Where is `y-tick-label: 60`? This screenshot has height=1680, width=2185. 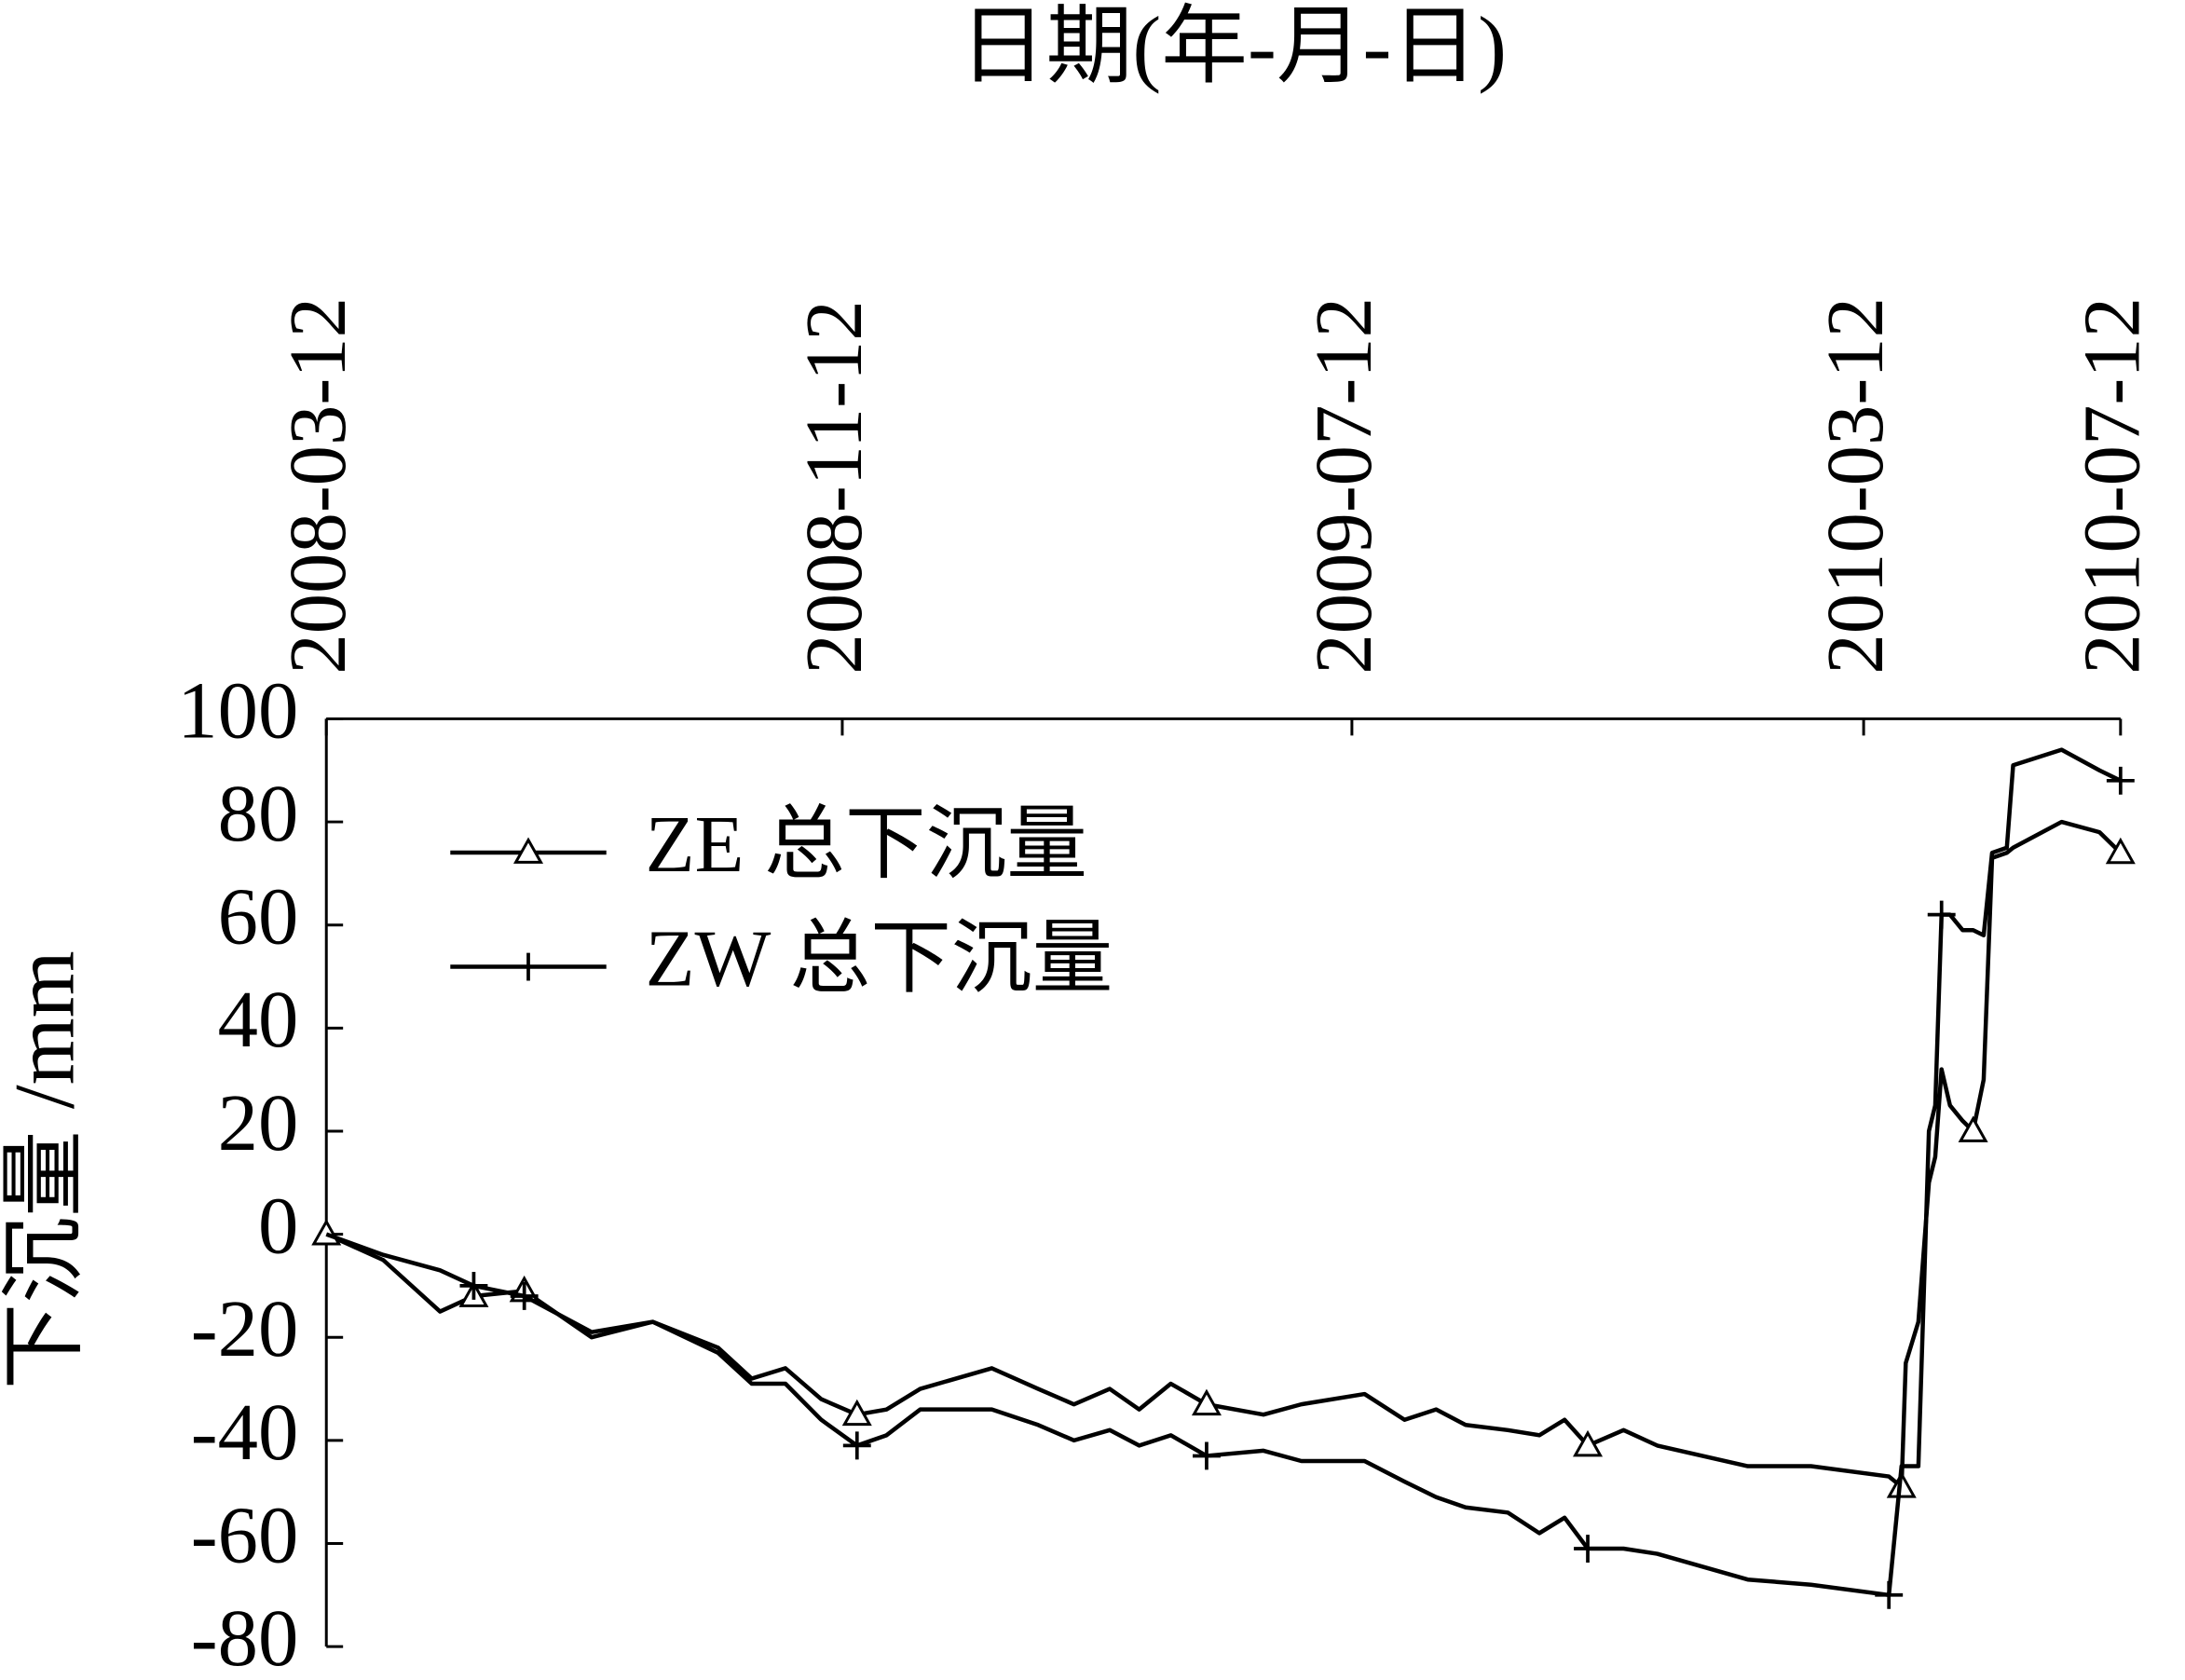
y-tick-label: 60 is located at coordinates (258, 917).